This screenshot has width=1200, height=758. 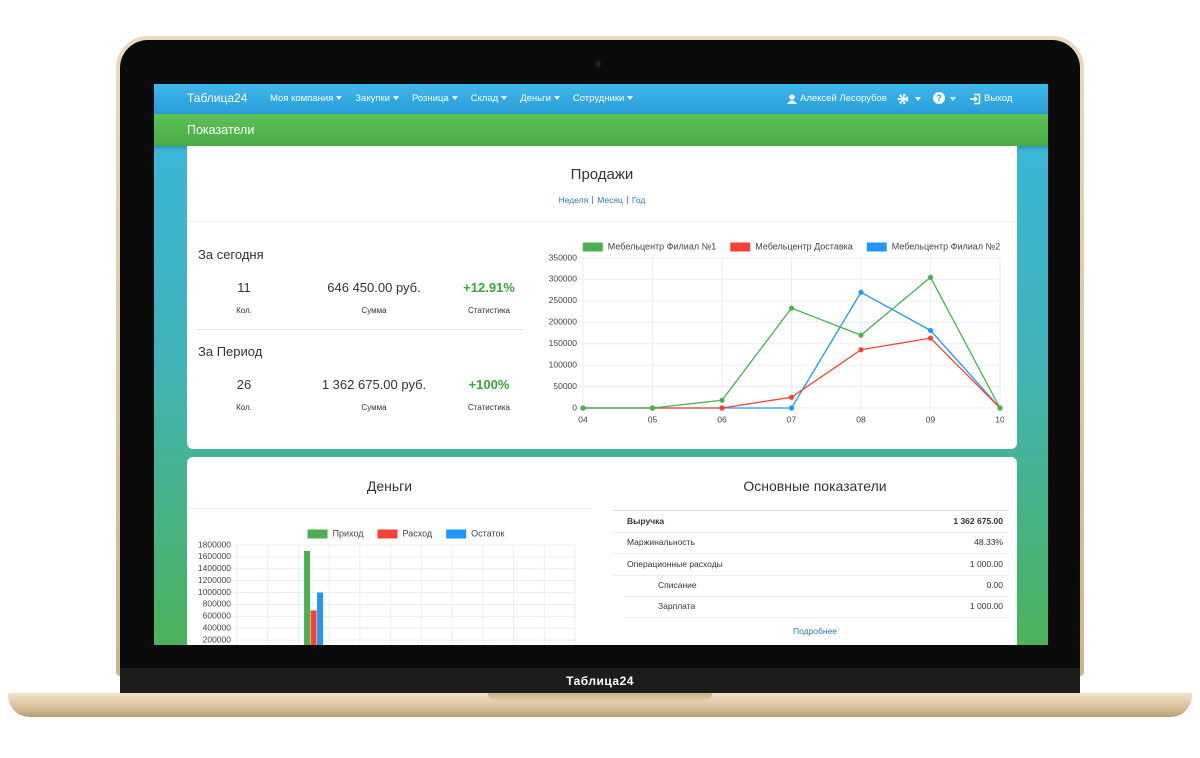 I want to click on legend-label: Мебельцентр Филиал №1, so click(x=662, y=246).